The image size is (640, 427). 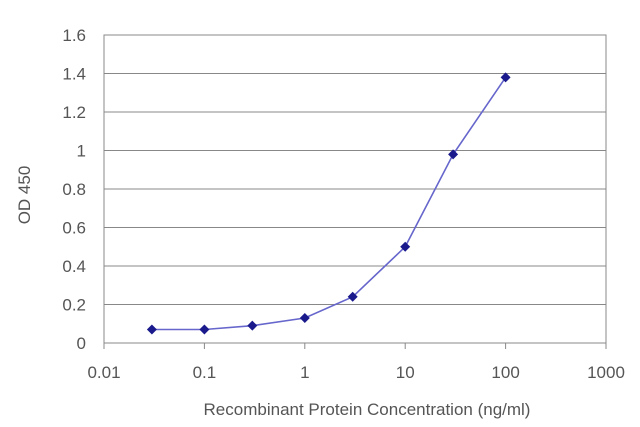 I want to click on x-tick-label: 0.1, so click(x=205, y=372).